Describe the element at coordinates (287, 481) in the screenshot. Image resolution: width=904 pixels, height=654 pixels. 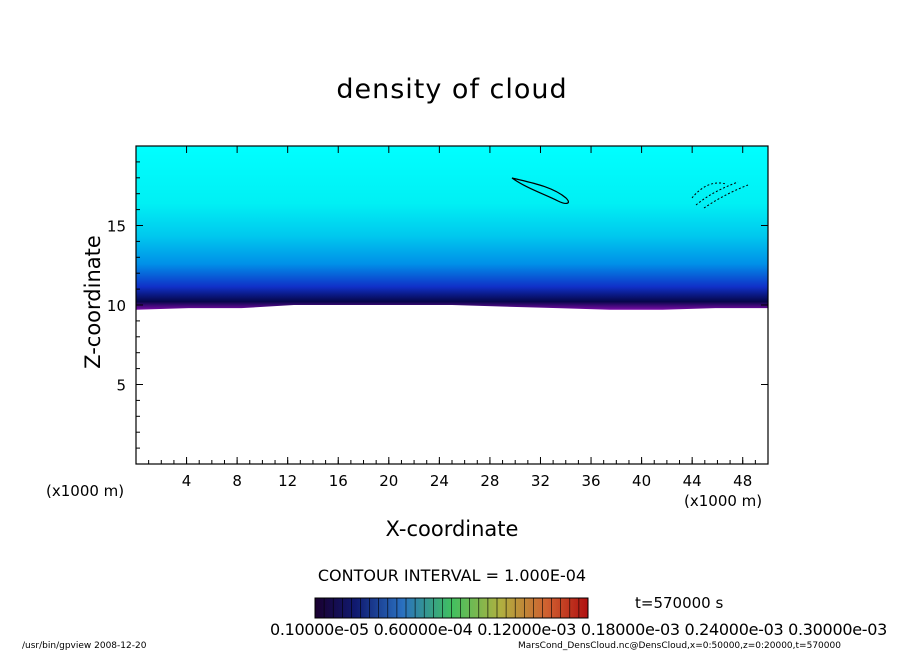
I see `x-tick-label: 12` at that location.